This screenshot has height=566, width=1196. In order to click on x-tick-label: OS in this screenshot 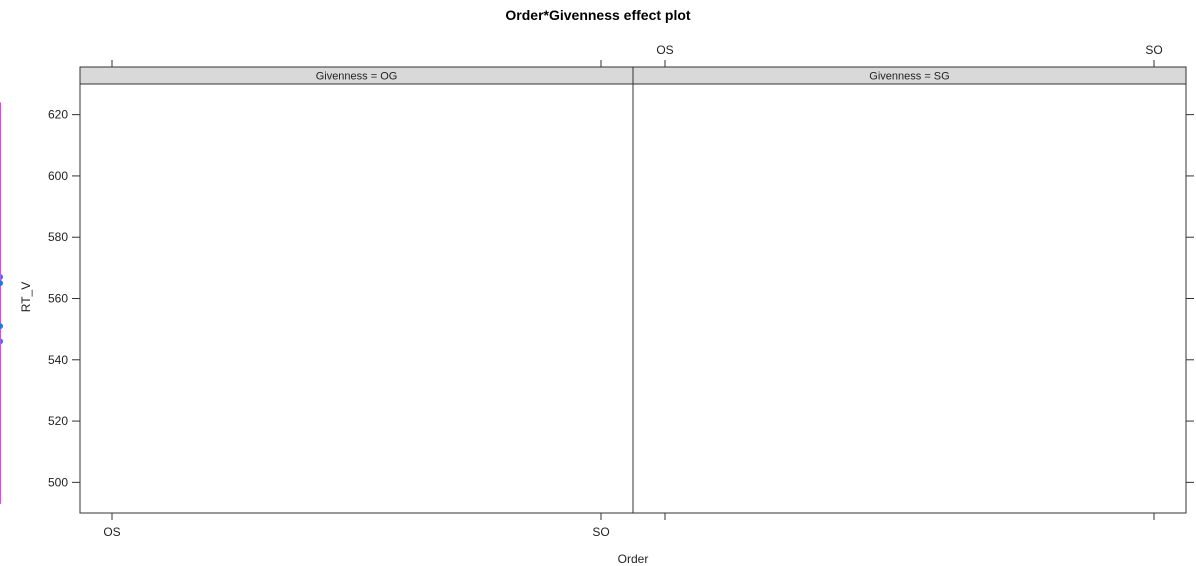, I will do `click(111, 532)`.